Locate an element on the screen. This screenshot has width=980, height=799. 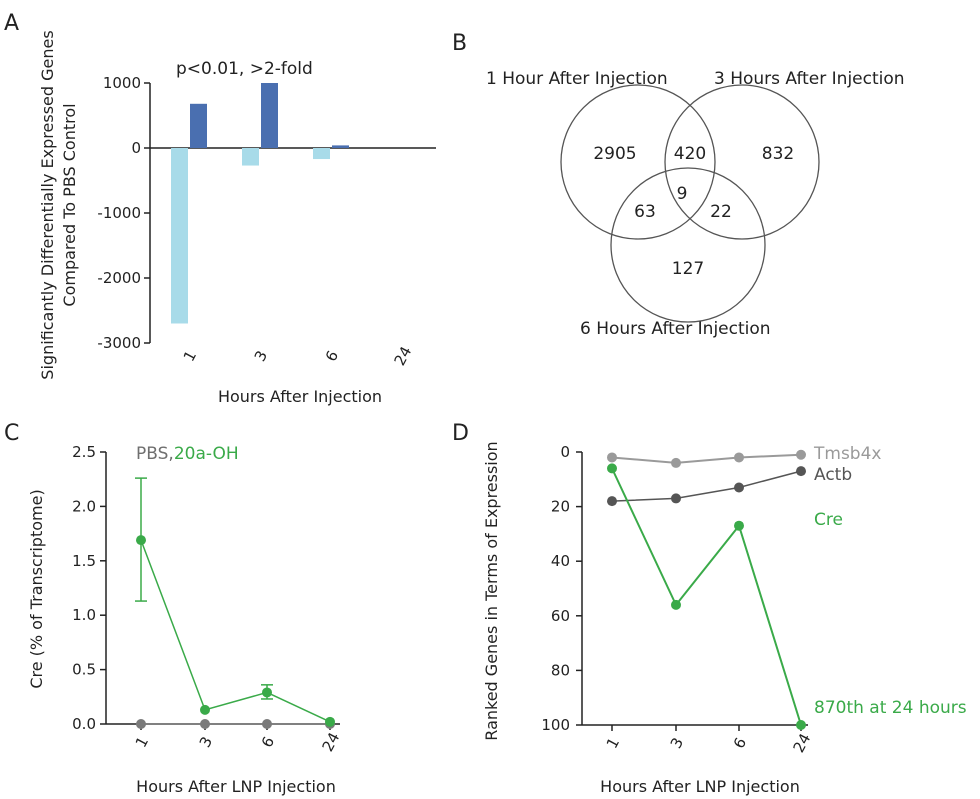
label-870th: 870th at 24 hours is located at coordinates (890, 708).